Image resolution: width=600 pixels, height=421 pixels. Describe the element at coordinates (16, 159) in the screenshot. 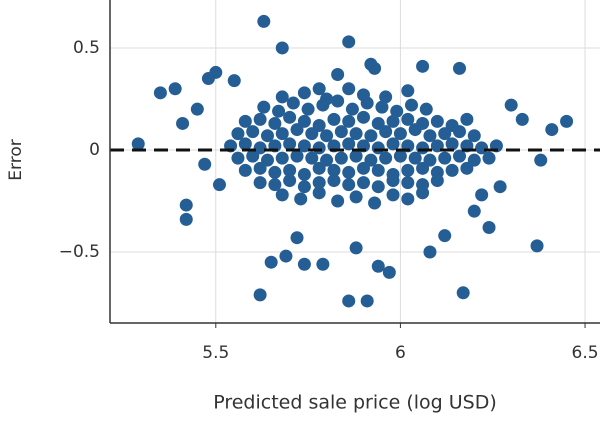

I see `y-axis-label: Error` at that location.